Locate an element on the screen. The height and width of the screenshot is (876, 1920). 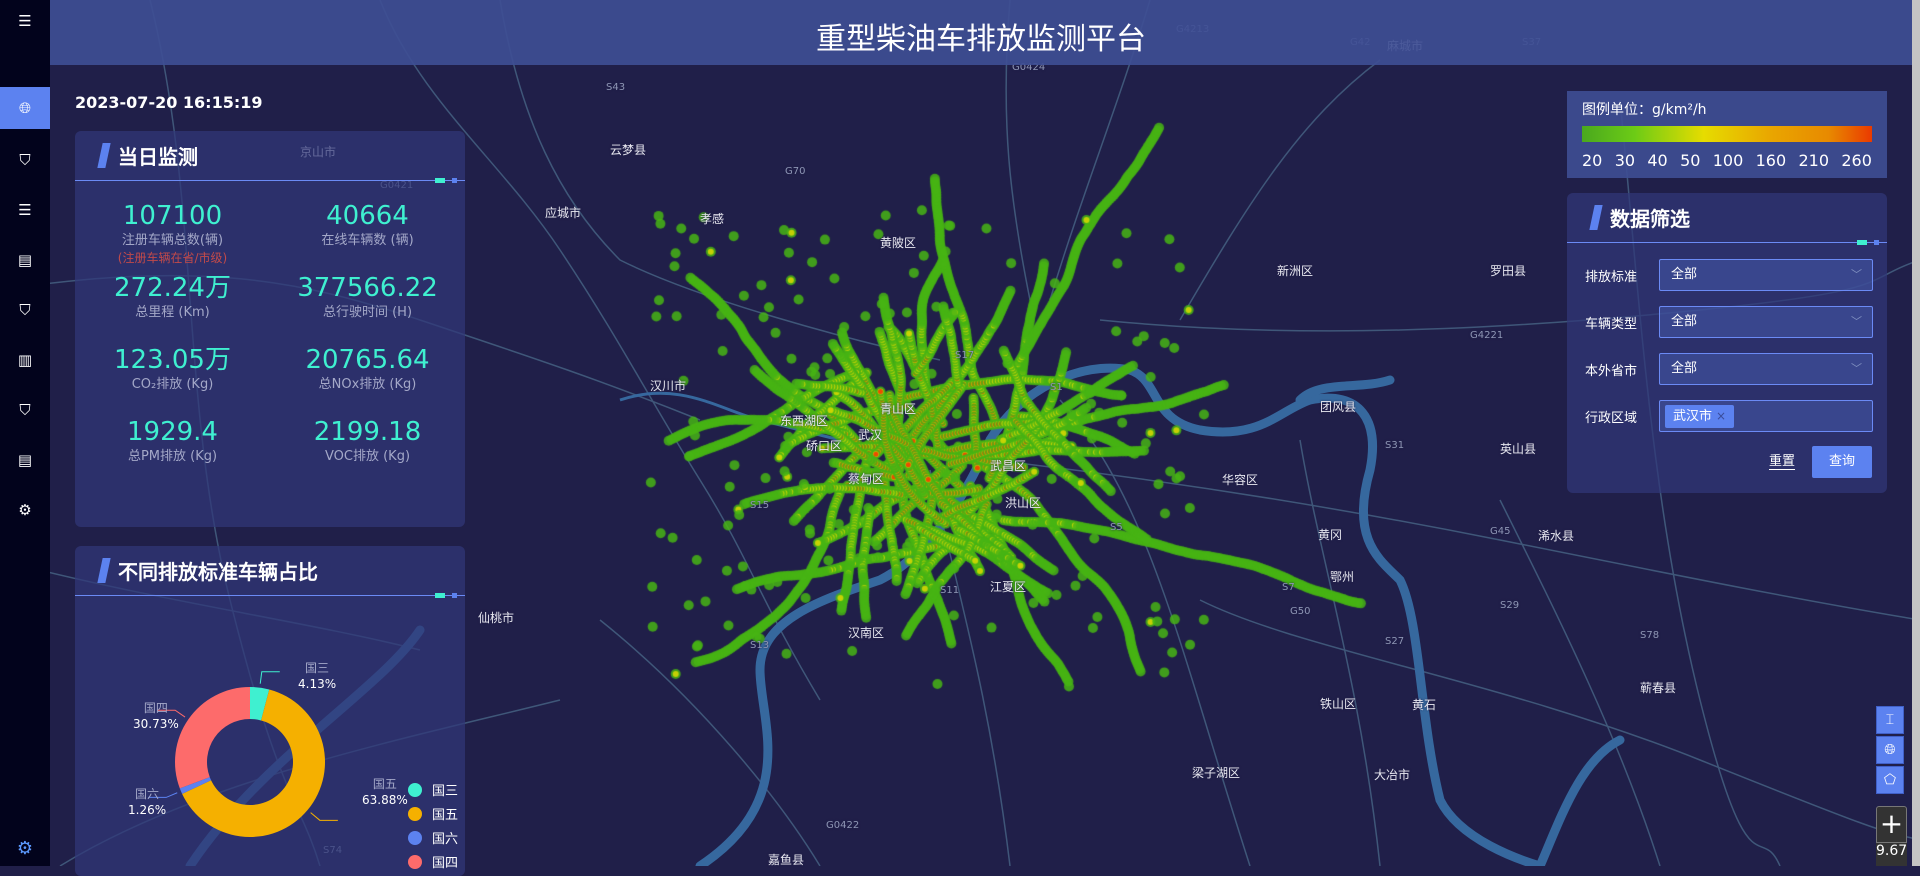
place-label: 硚口区 is located at coordinates (824, 446).